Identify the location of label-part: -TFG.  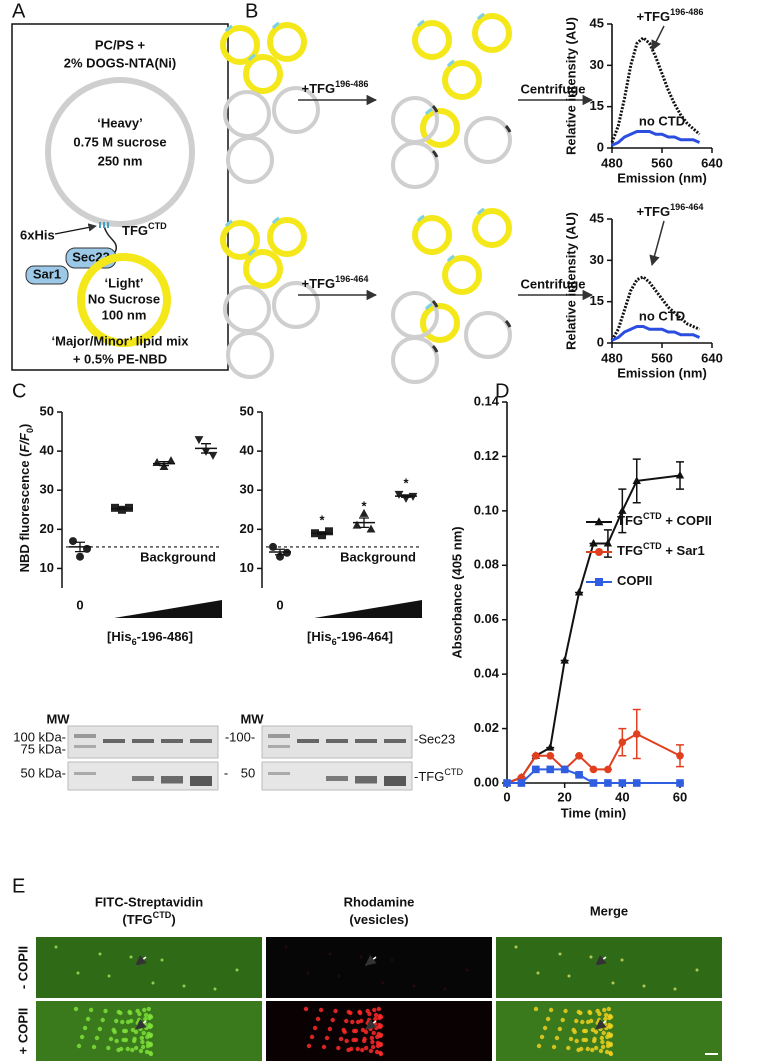
(429, 776).